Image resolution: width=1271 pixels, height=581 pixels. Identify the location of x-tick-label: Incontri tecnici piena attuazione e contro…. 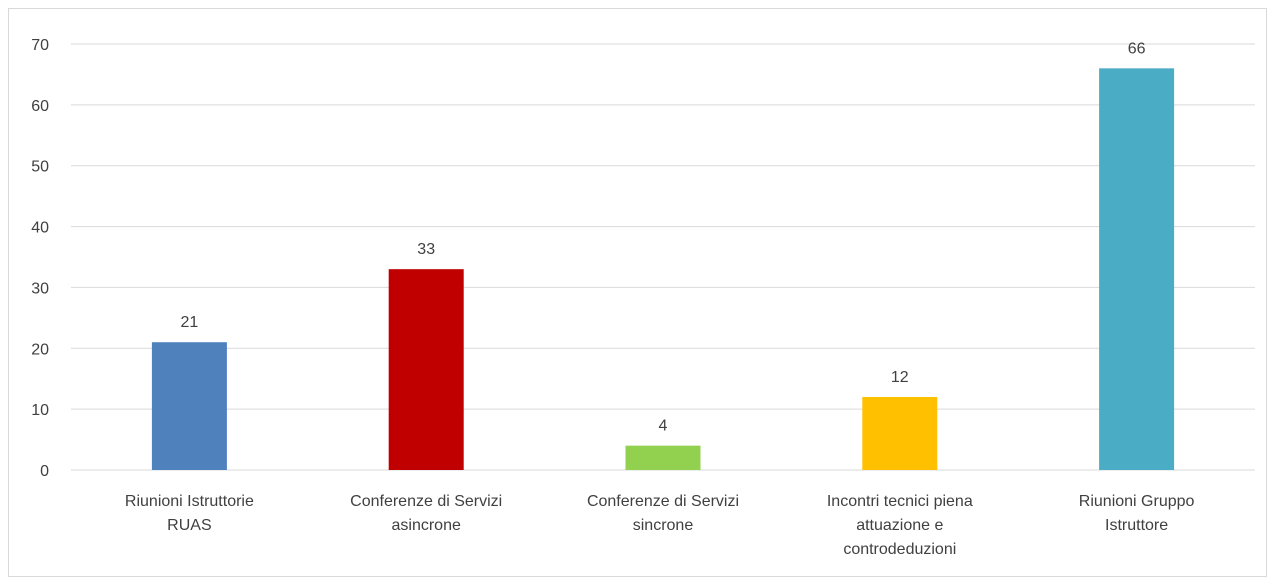
(900, 525).